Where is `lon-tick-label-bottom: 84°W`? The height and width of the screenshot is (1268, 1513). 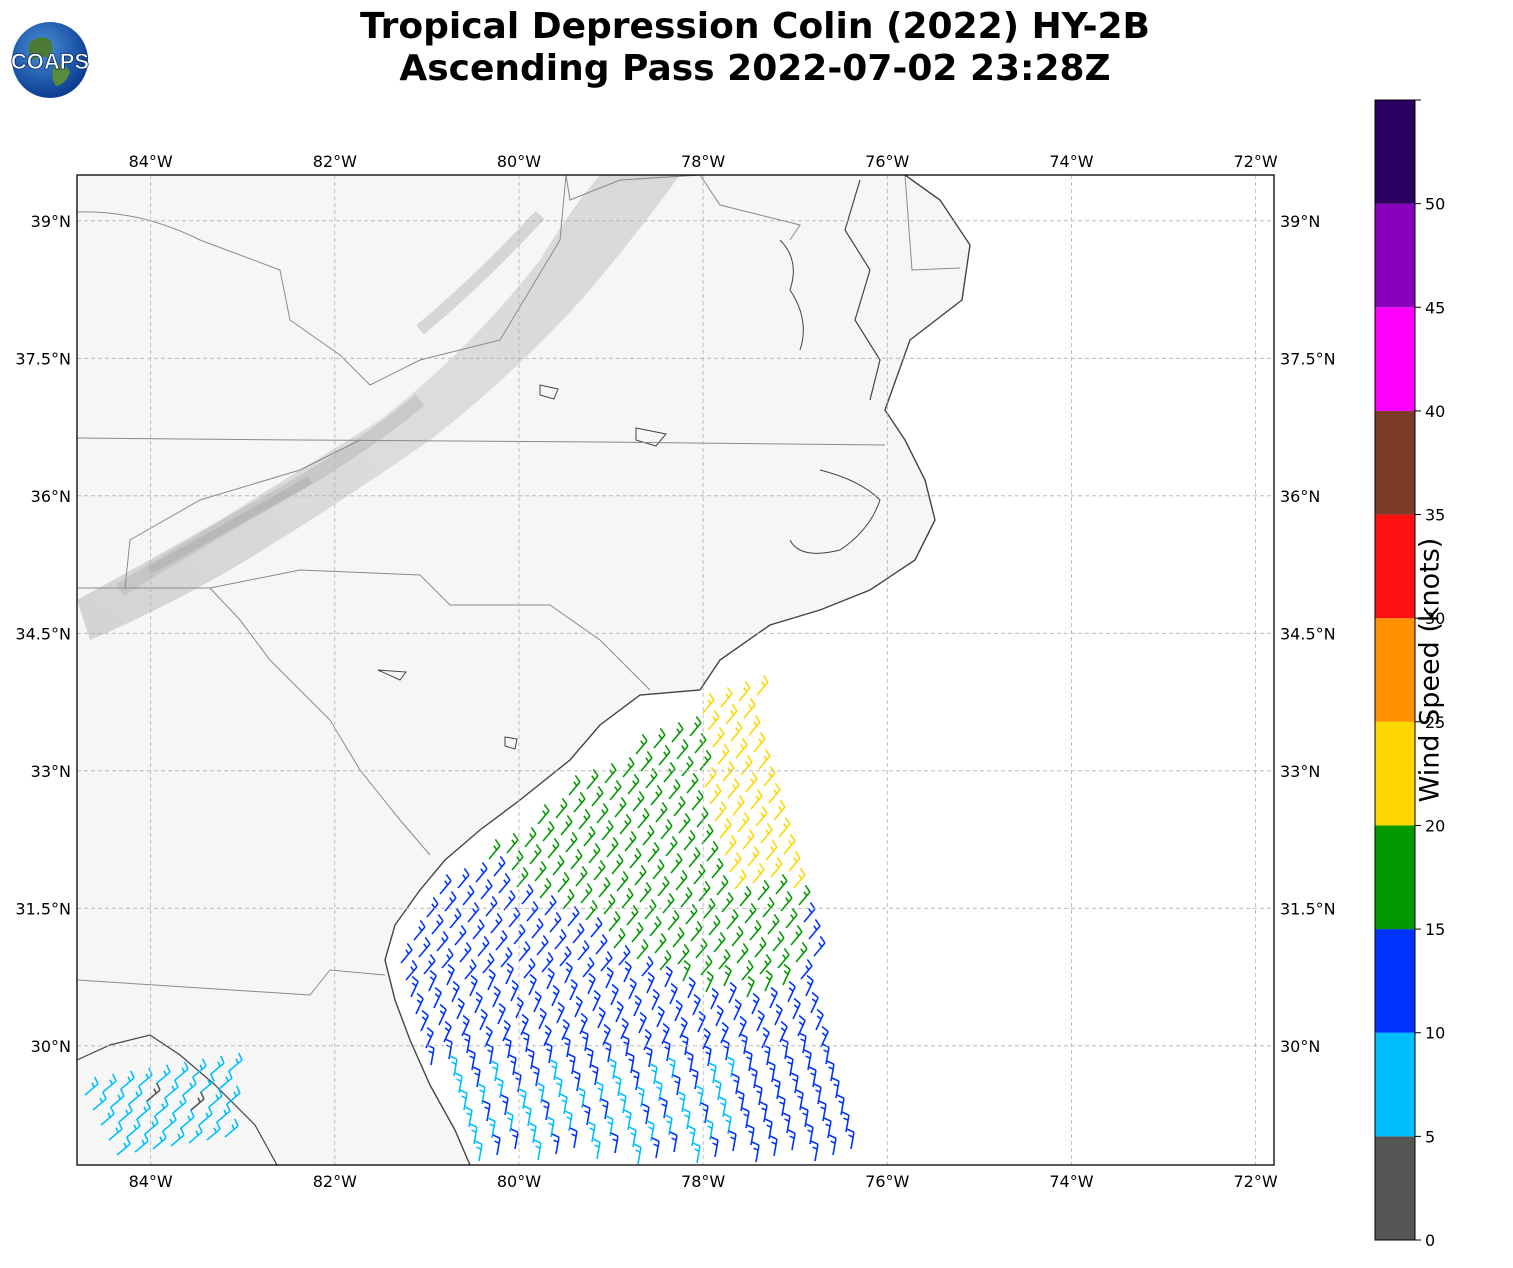 lon-tick-label-bottom: 84°W is located at coordinates (151, 1181).